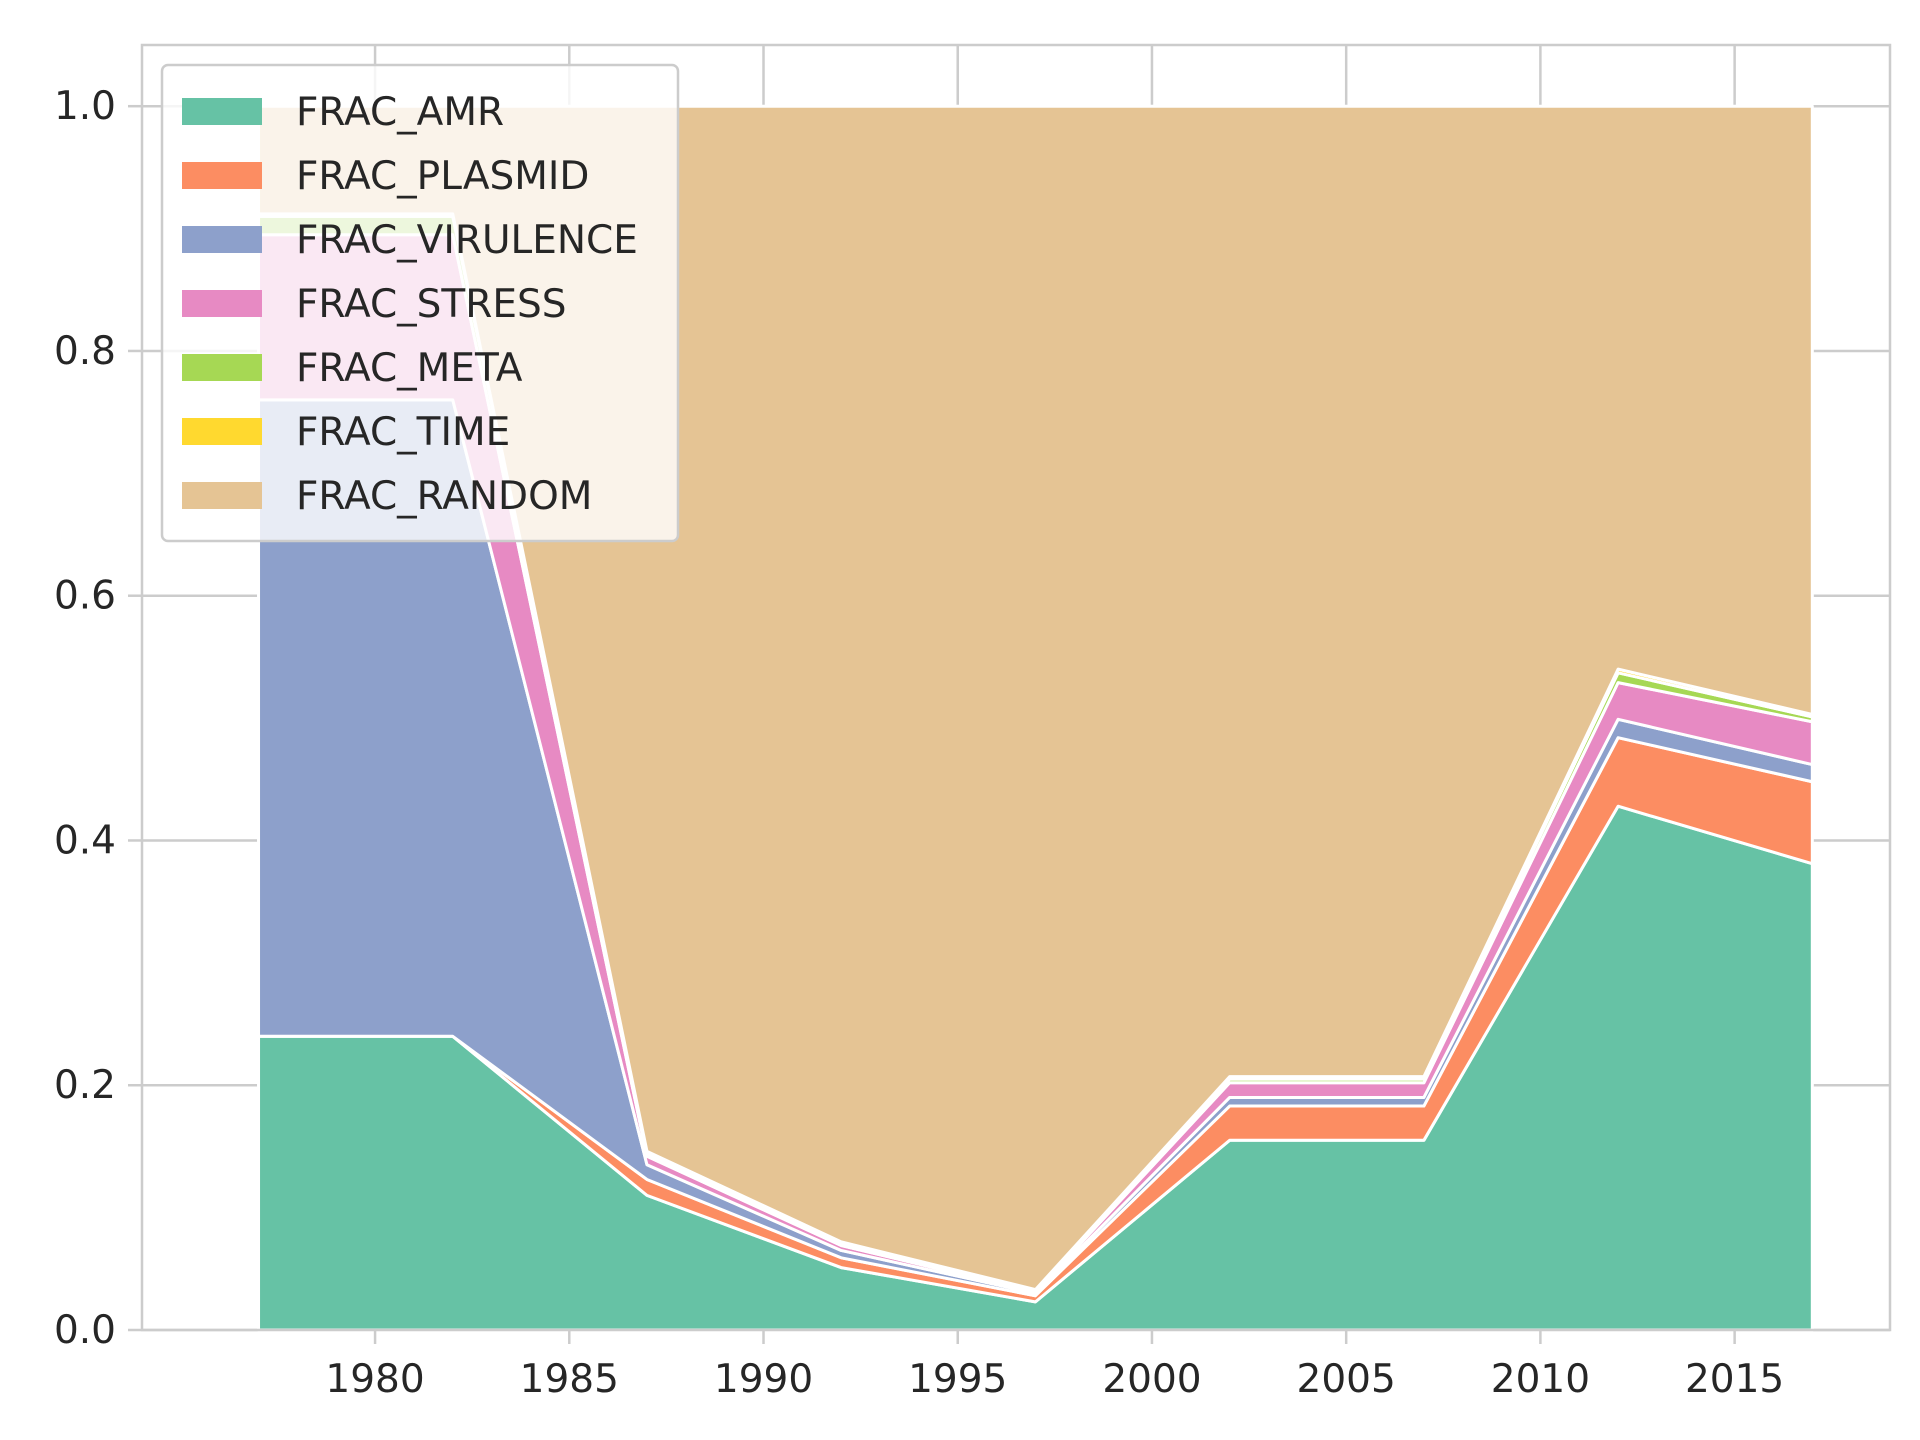 This screenshot has height=1440, width=1920. What do you see at coordinates (85, 1330) in the screenshot?
I see `y-tick-label: 0.0` at bounding box center [85, 1330].